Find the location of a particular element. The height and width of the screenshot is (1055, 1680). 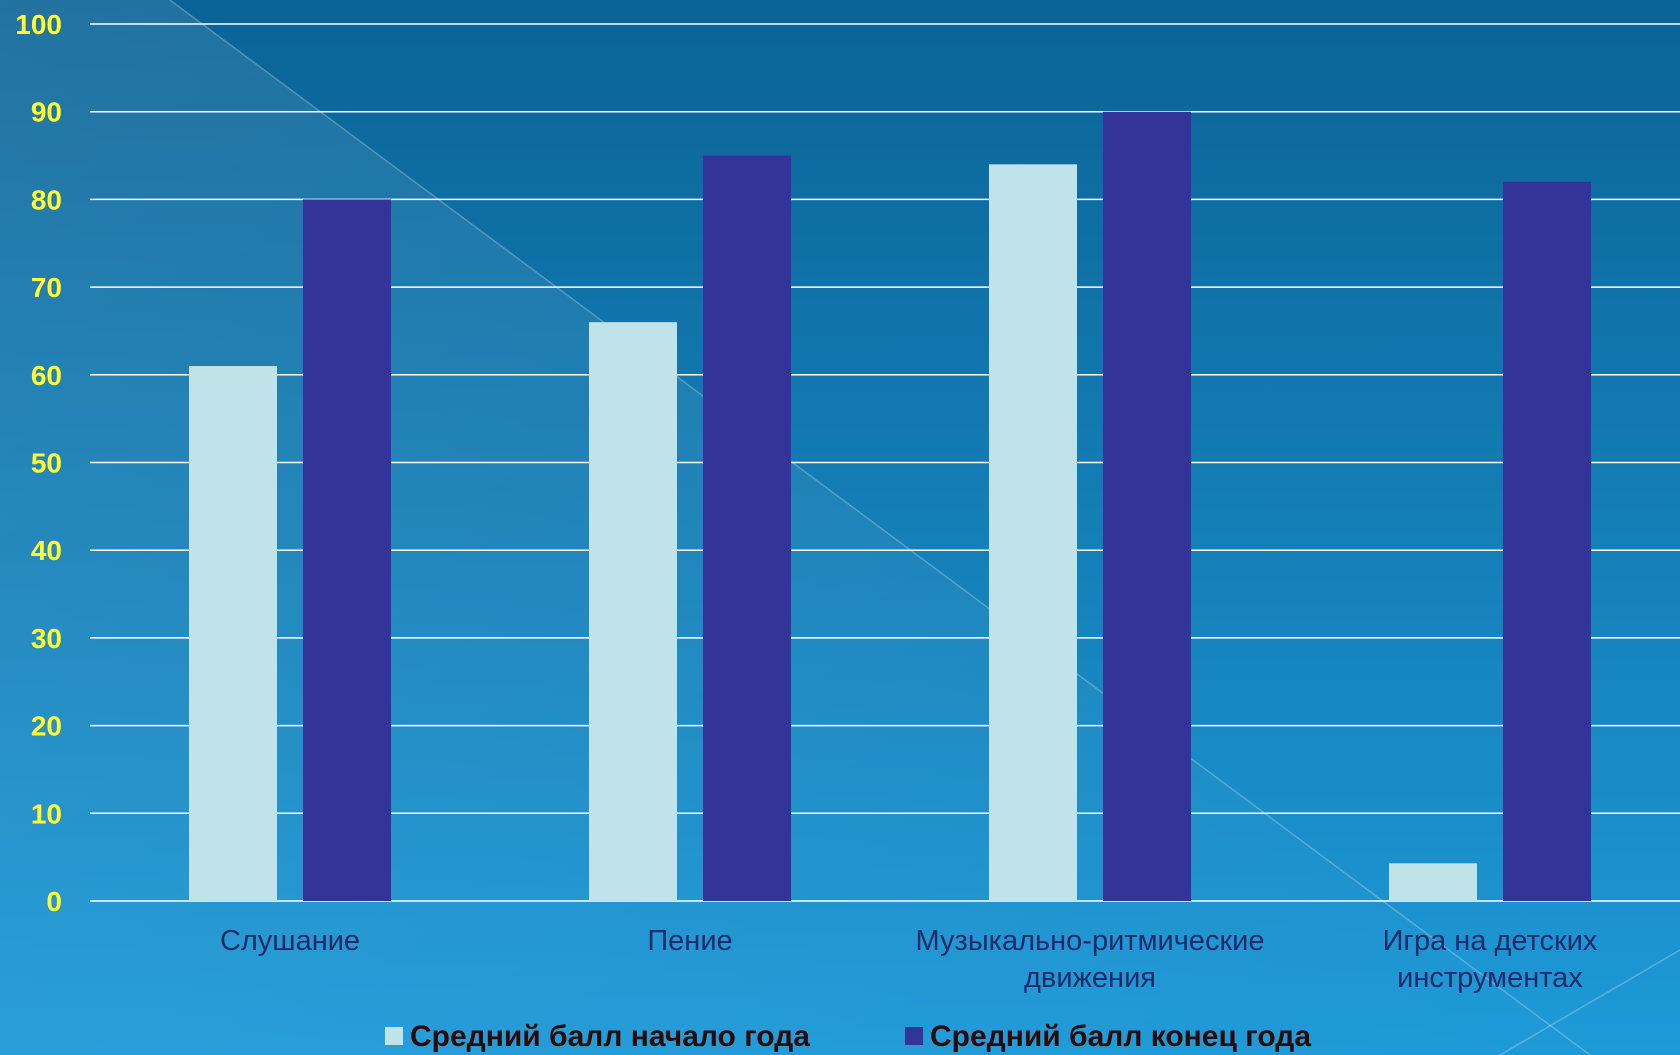

y-tick-label: 40 is located at coordinates (46, 550).